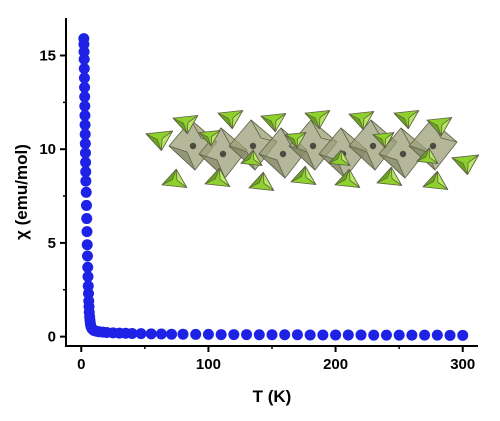  I want to click on x-tick-label: 0, so click(81, 364).